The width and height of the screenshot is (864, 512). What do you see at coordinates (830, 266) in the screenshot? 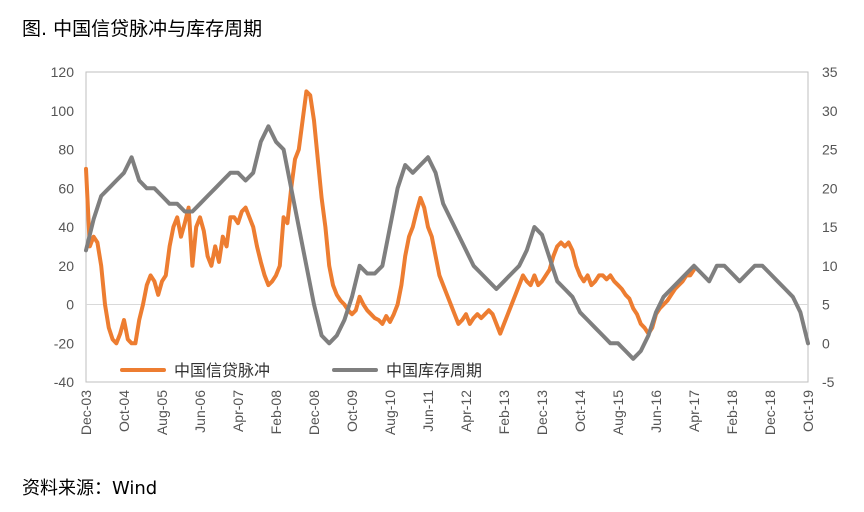
I see `y-right-tick-label: 10` at bounding box center [830, 266].